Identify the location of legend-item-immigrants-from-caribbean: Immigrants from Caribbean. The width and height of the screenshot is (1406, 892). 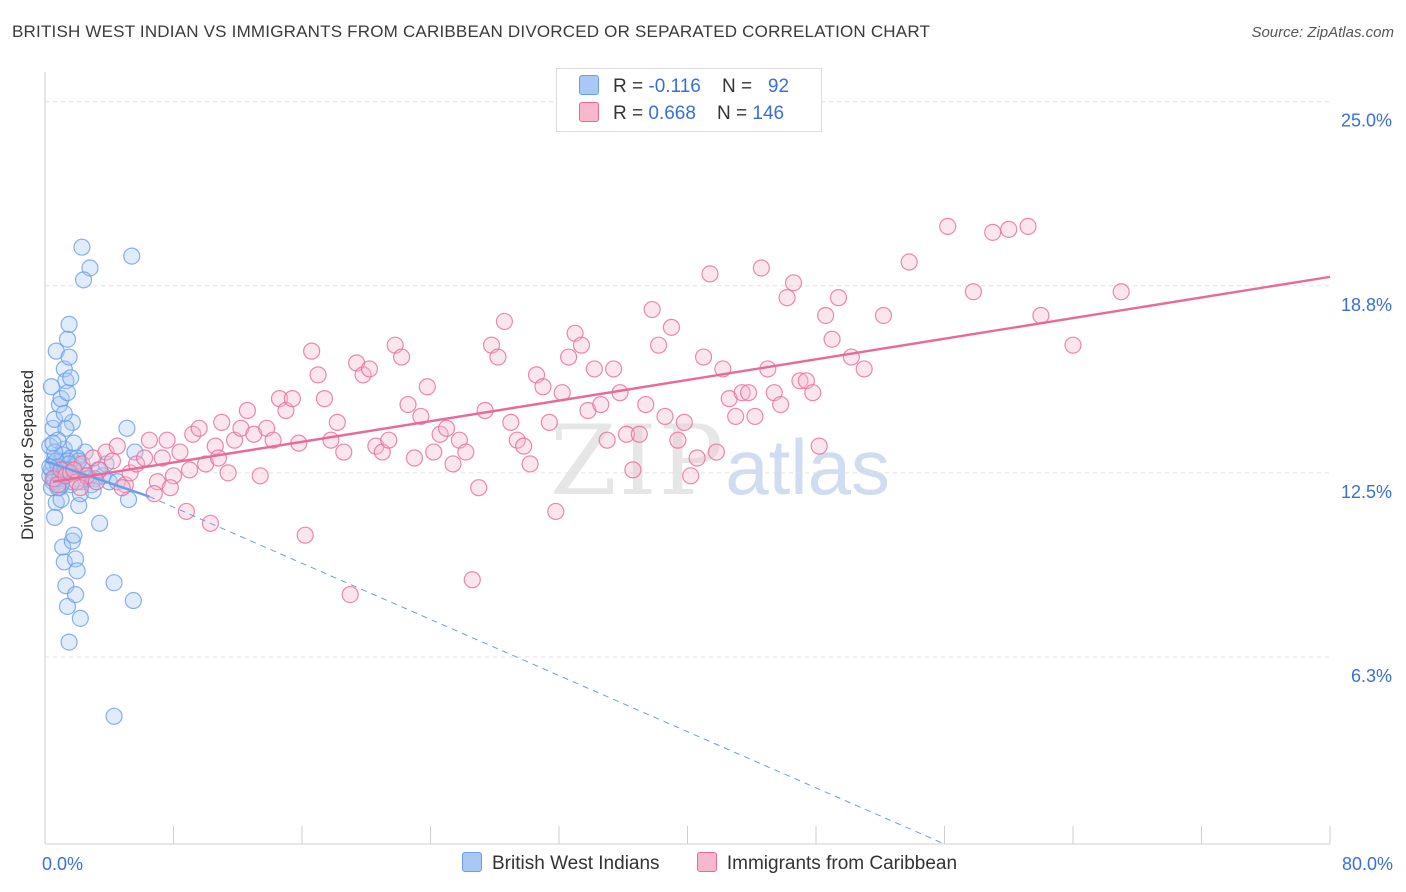
(826, 863).